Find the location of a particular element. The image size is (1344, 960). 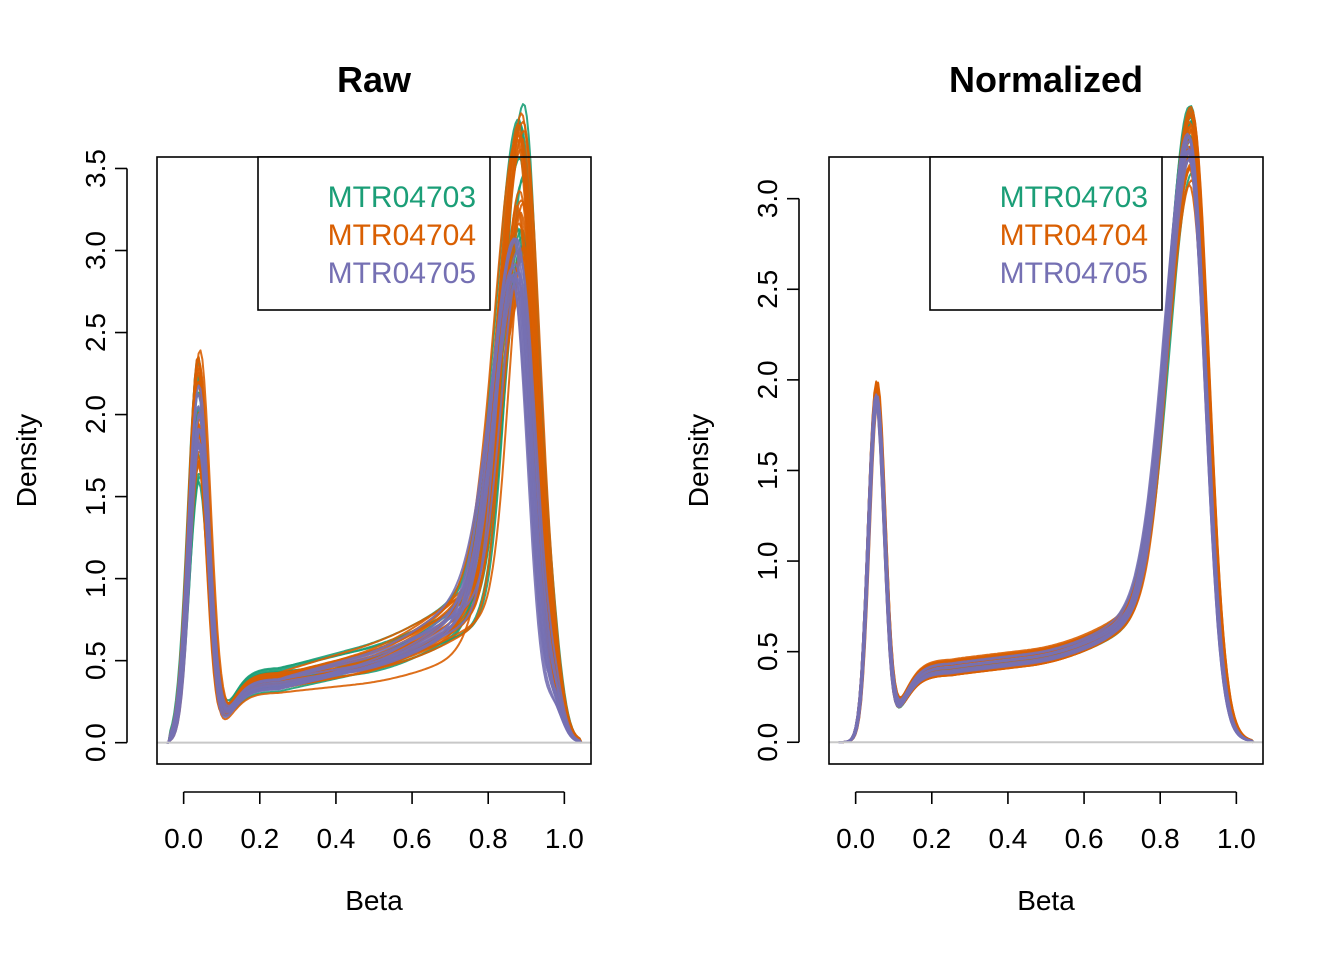

y-axis: 0.0 0.5 1.0 1.5 2.0 2.5 3.0 3.5 is located at coordinates (104, 455).